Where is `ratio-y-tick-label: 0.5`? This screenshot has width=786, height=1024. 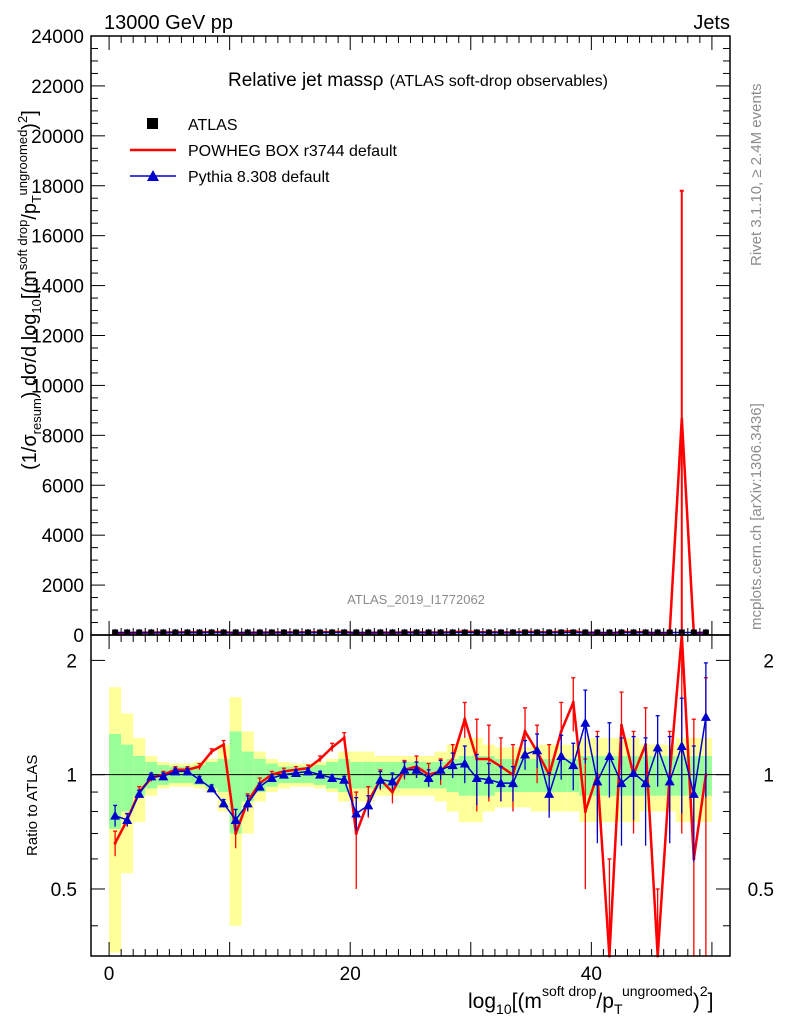 ratio-y-tick-label: 0.5 is located at coordinates (64, 890).